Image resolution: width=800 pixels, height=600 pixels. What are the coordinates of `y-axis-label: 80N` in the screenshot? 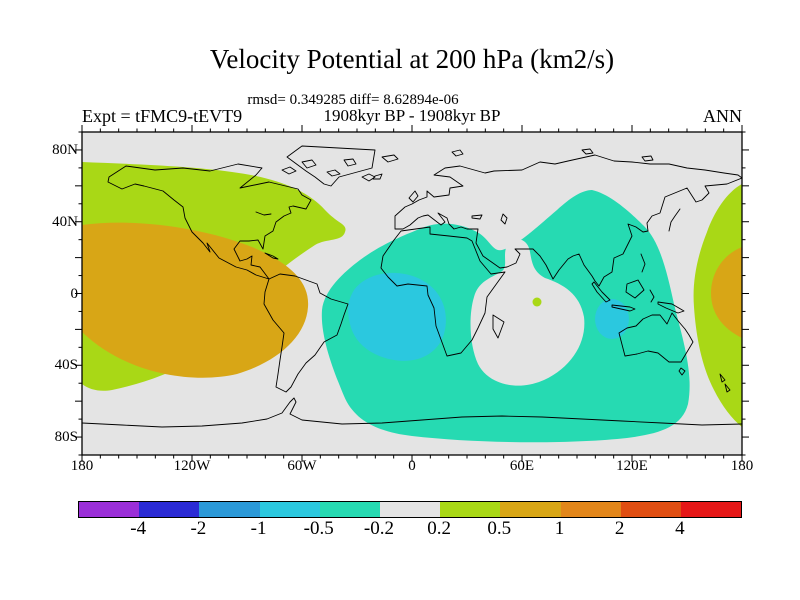 It's located at (65, 149).